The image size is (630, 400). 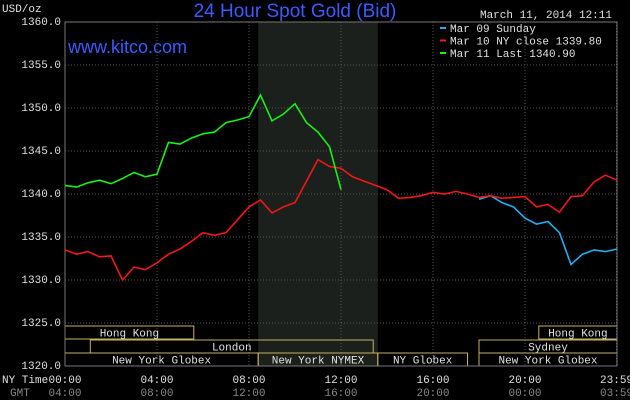 I want to click on session-label: Sydney, so click(x=548, y=348).